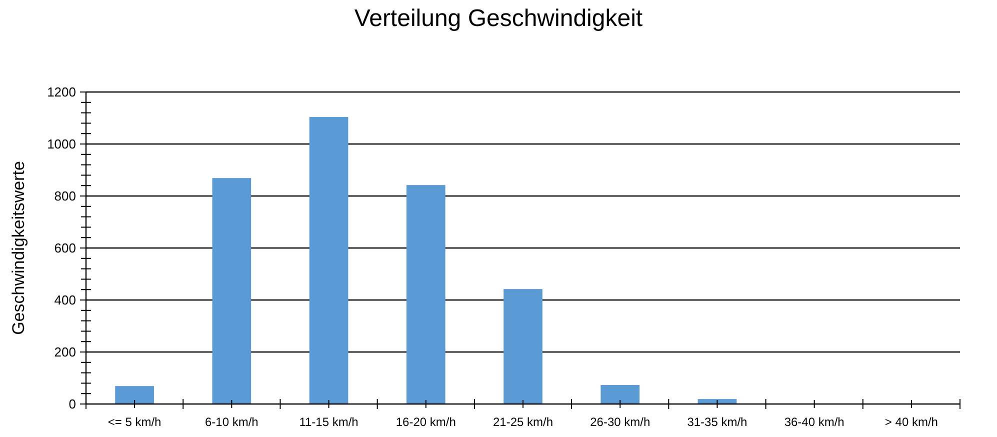 The height and width of the screenshot is (437, 997). What do you see at coordinates (65, 352) in the screenshot?
I see `y-tick-label: 200` at bounding box center [65, 352].